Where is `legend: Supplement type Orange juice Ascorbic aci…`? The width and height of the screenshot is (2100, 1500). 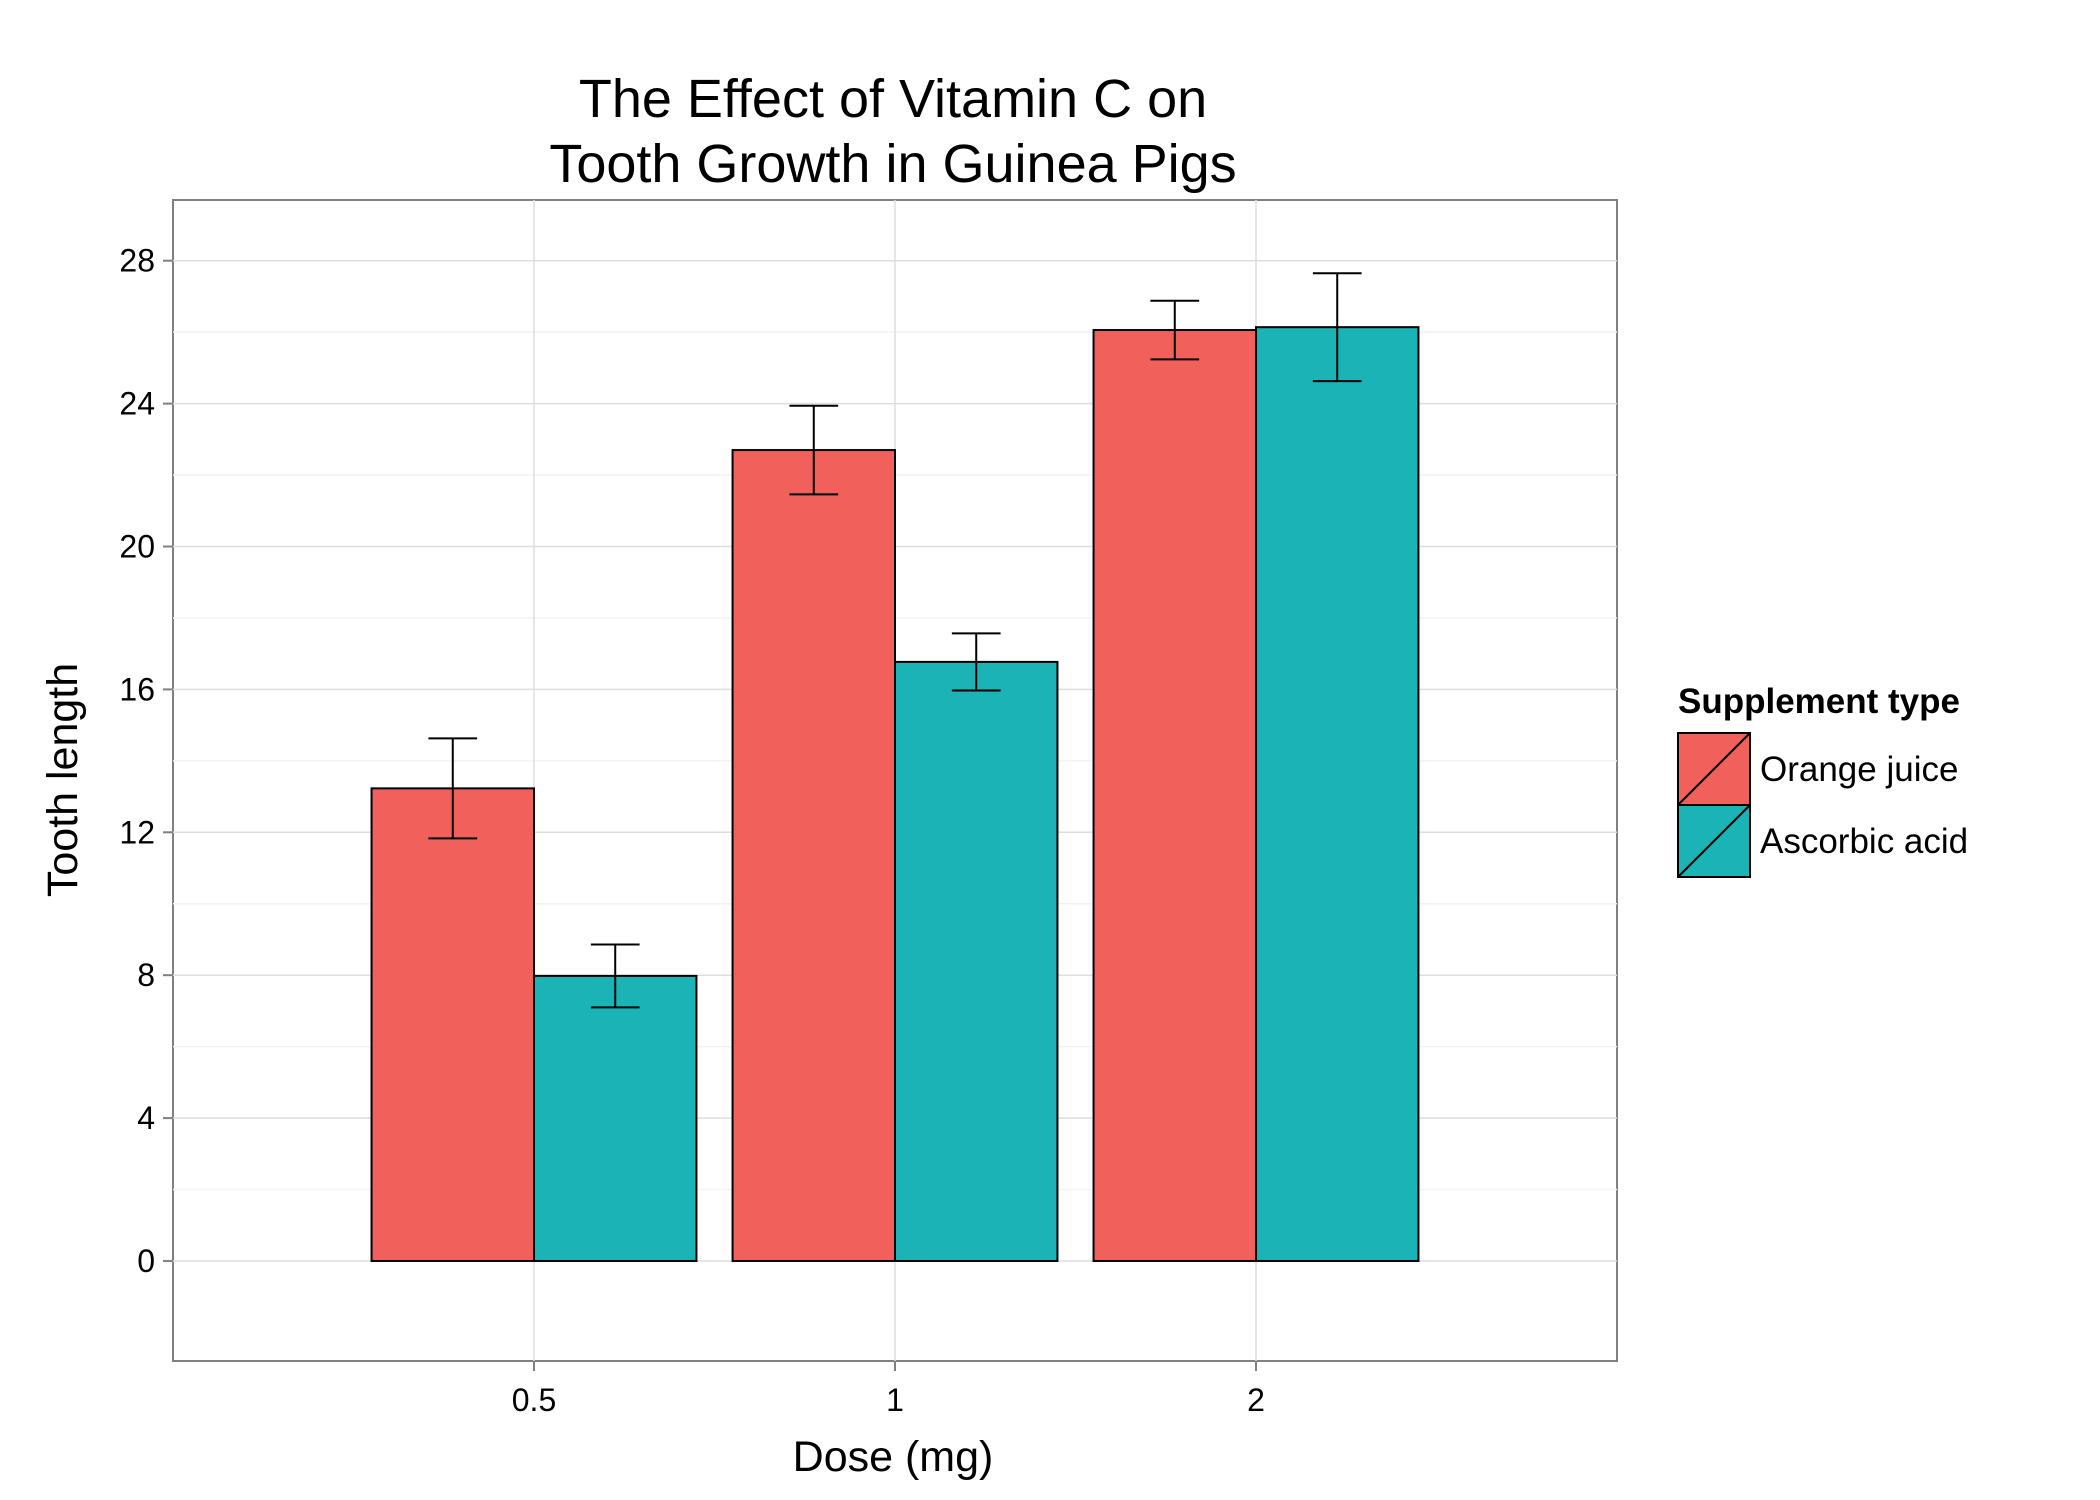
legend: Supplement type Orange juice Ascorbic aci… is located at coordinates (1822, 780).